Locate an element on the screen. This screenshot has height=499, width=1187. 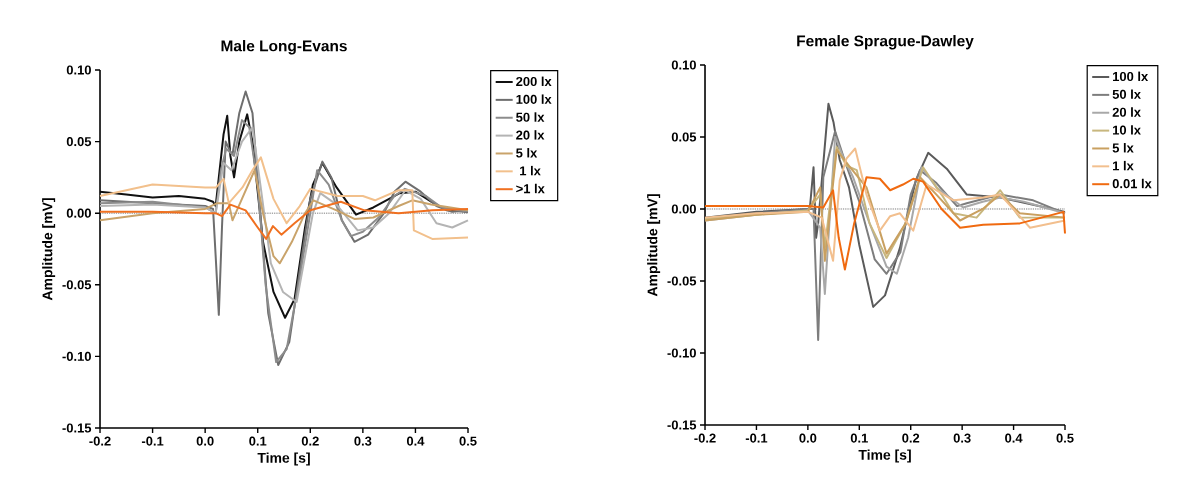
legend-label: 200 lx is located at coordinates (534, 81).